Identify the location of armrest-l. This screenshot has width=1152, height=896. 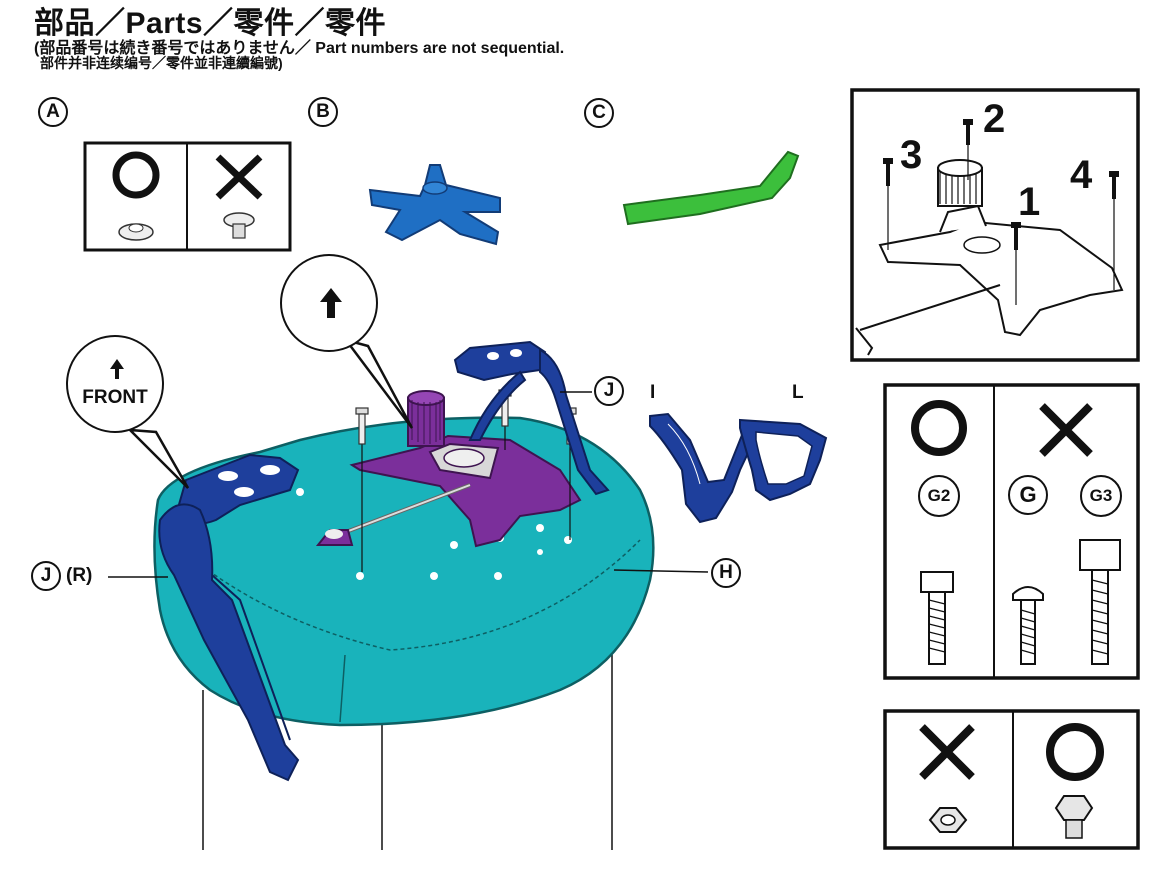
(783, 460).